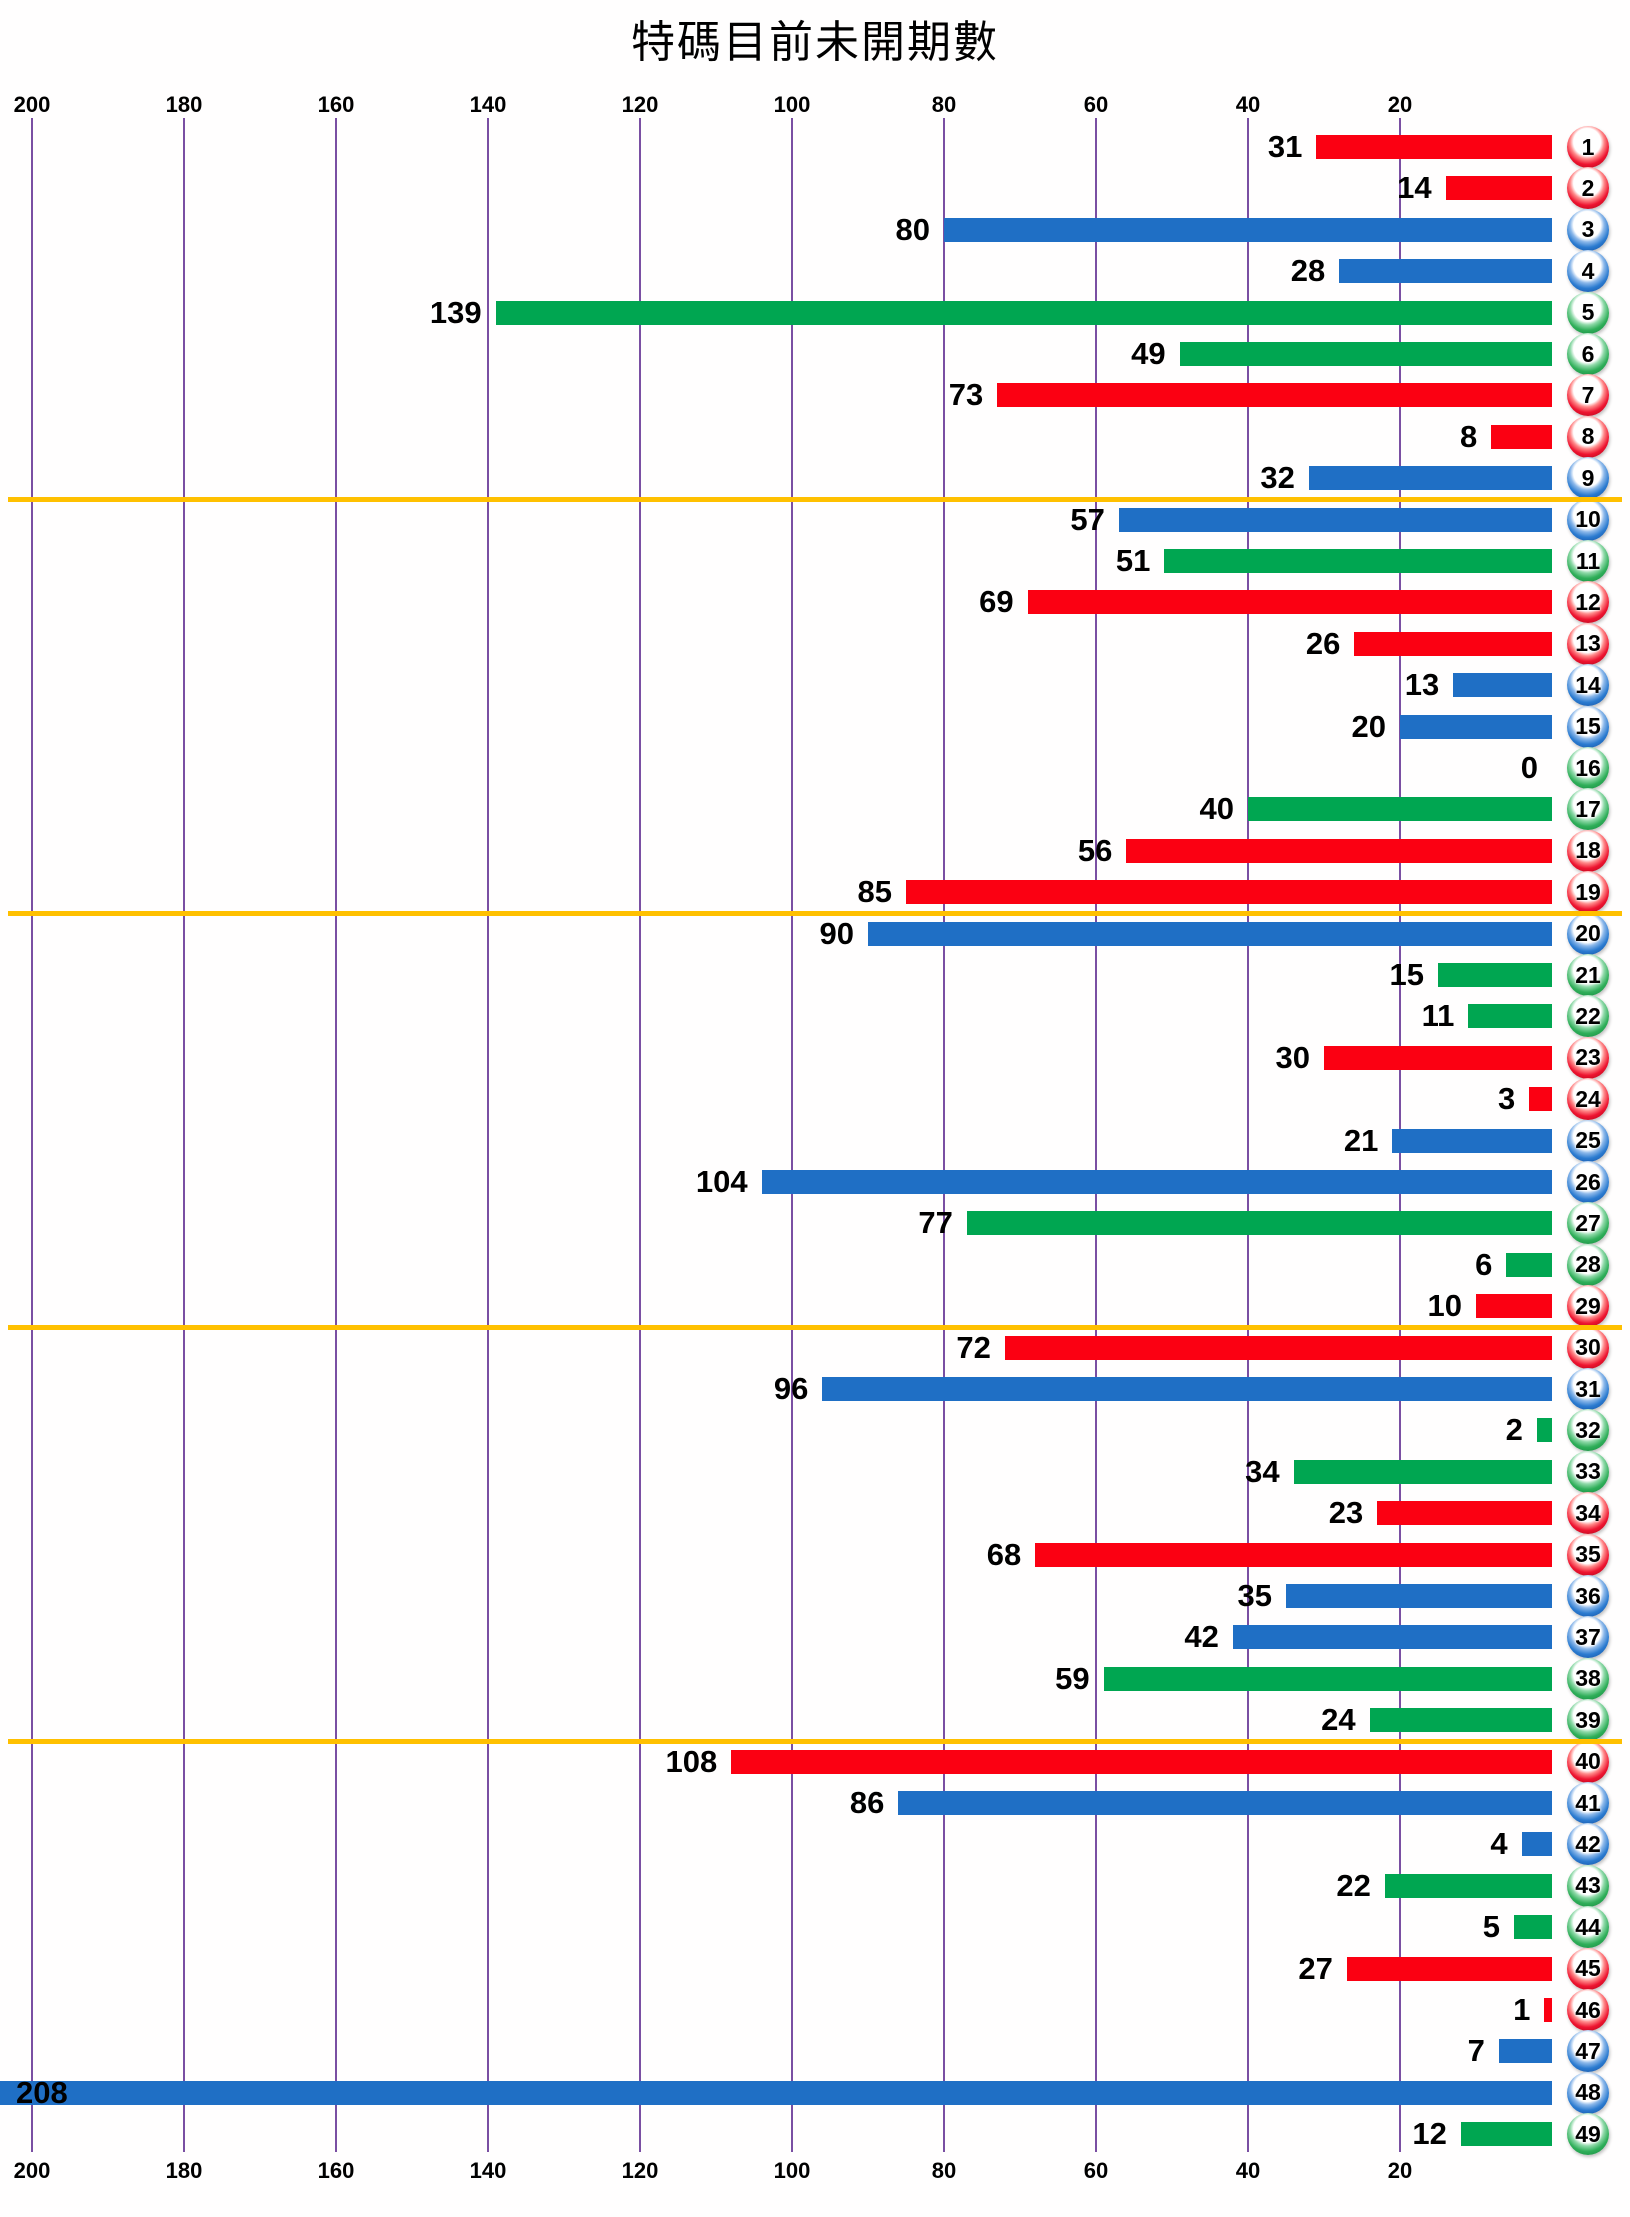  What do you see at coordinates (1444, 1306) in the screenshot?
I see `bar-value-label: 10` at bounding box center [1444, 1306].